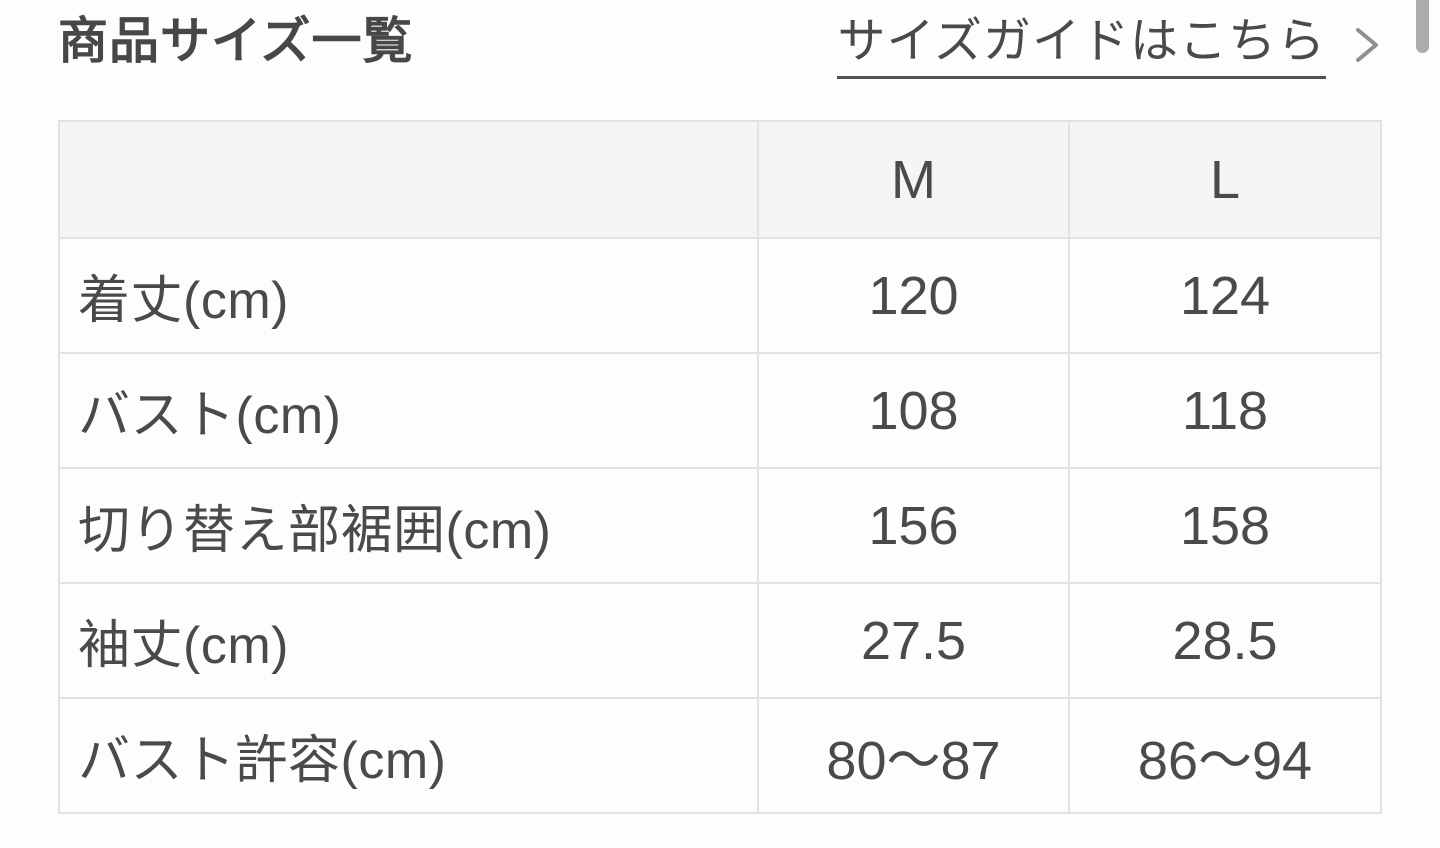 Image resolution: width=1440 pixels, height=848 pixels. I want to click on cell-l: 86〜94, so click(1224, 755).